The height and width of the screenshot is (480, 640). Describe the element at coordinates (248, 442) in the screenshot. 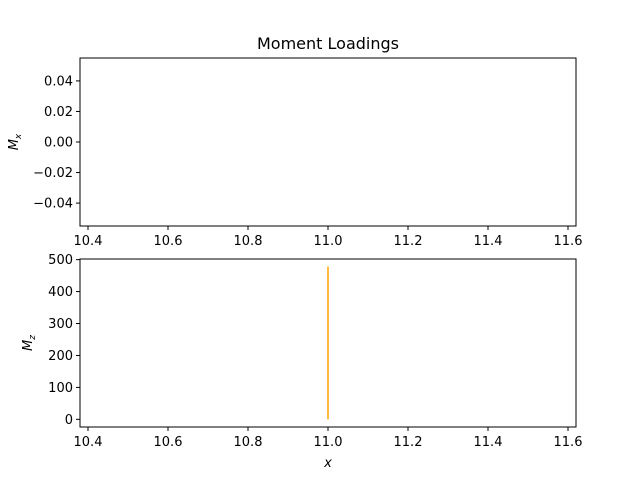

I see `bottom-x-tick-label: 10.8` at that location.